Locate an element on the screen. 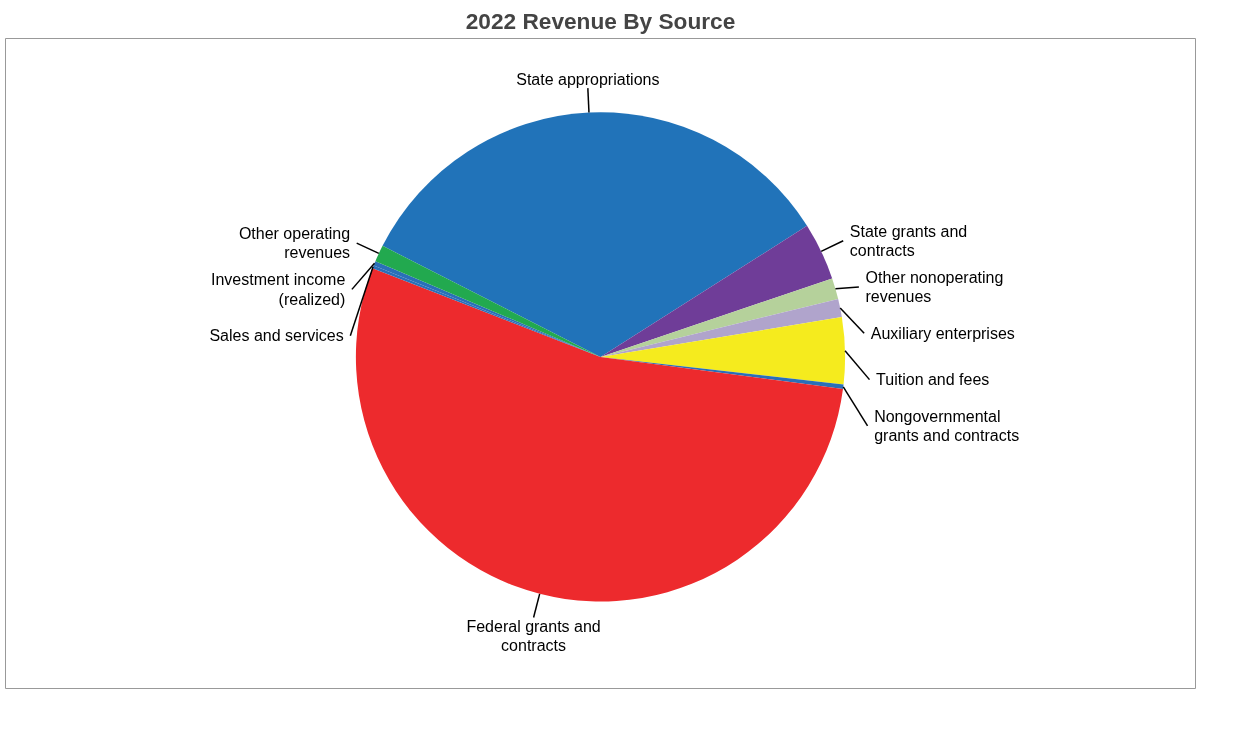 This screenshot has width=1233, height=740. slice-label: Nongovernmental grants and contracts is located at coordinates (947, 426).